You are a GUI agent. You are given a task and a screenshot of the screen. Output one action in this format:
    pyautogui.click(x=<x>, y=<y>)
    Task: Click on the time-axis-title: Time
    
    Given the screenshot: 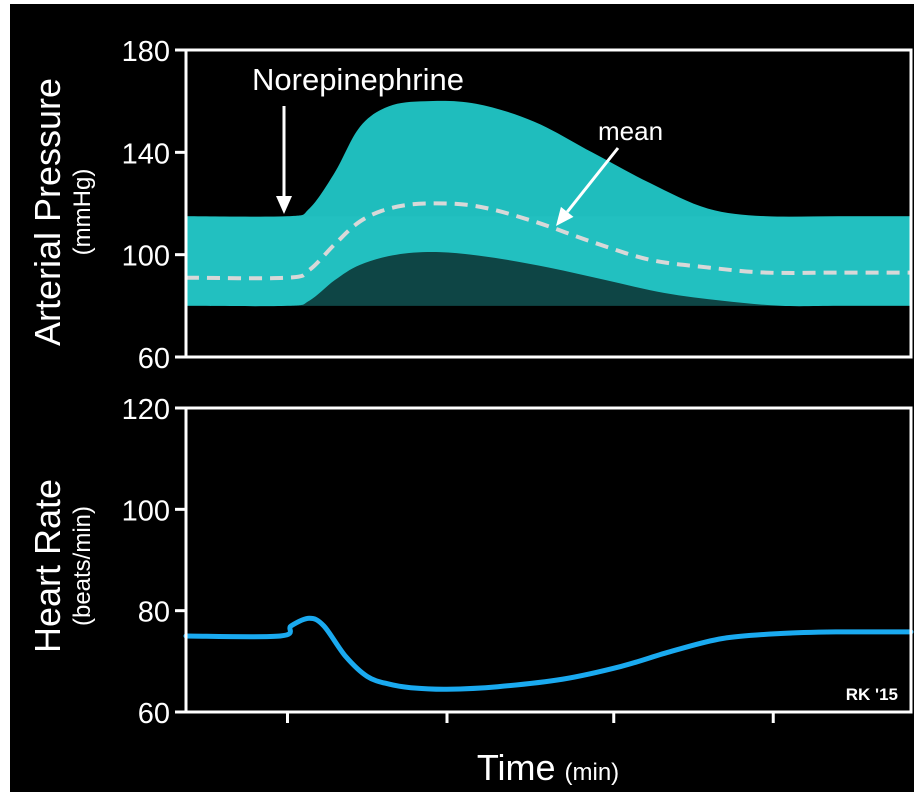 What is the action you would take?
    pyautogui.click(x=516, y=767)
    